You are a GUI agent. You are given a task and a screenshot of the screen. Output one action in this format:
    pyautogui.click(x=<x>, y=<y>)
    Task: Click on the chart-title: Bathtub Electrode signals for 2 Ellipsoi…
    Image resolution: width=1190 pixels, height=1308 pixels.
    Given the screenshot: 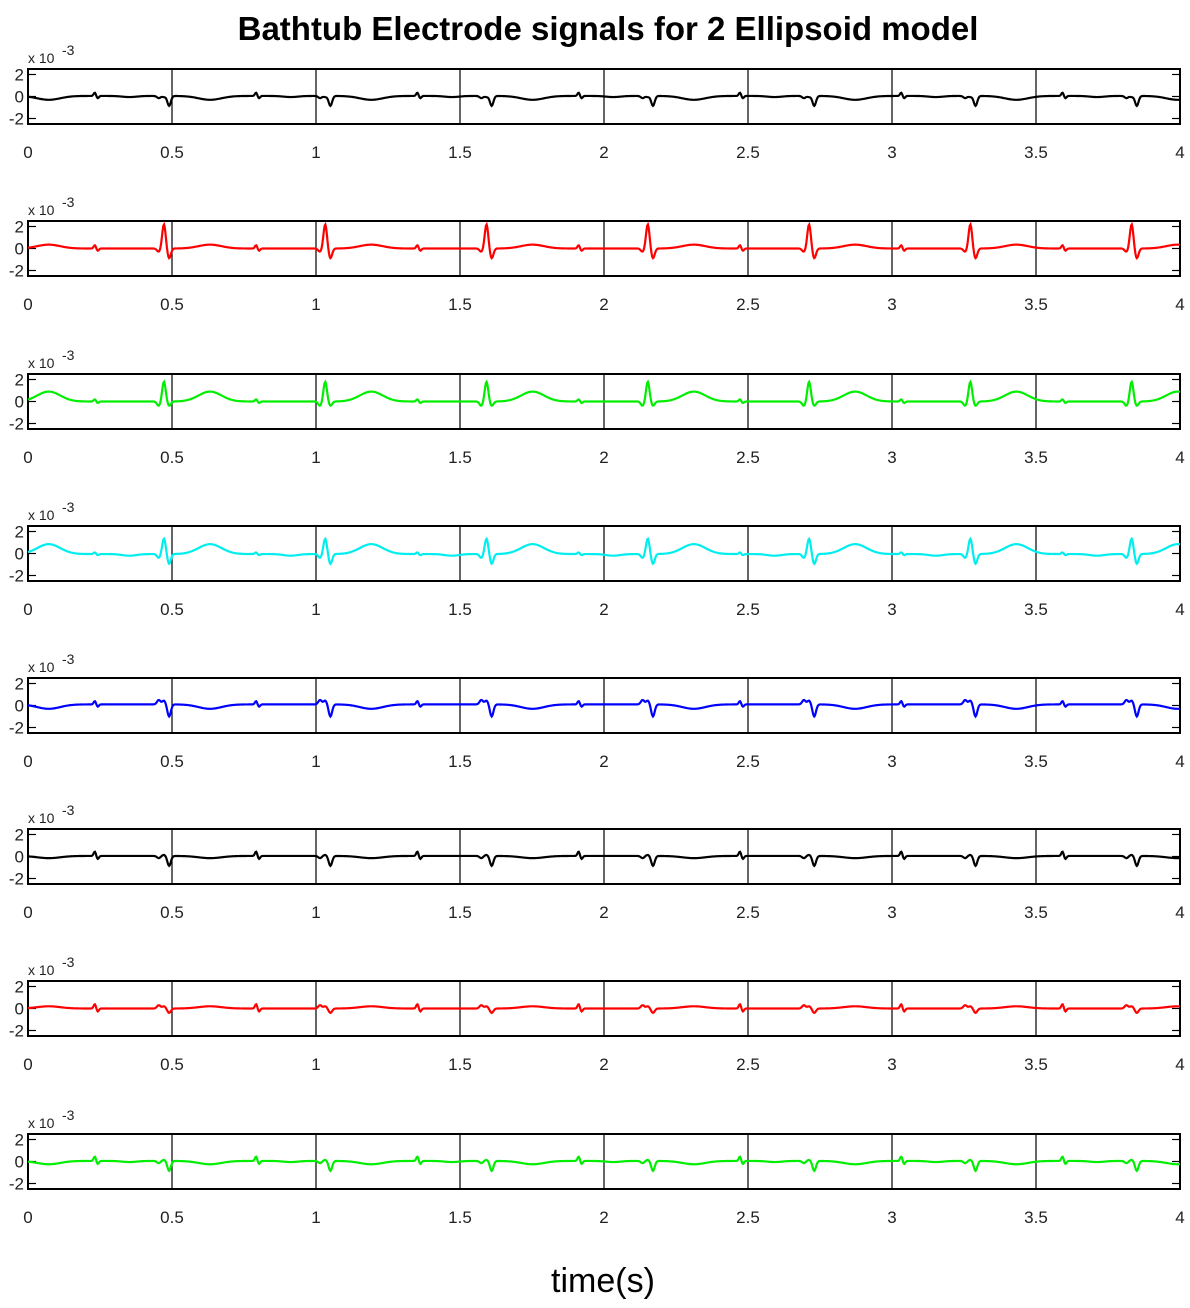 What is the action you would take?
    pyautogui.click(x=608, y=28)
    